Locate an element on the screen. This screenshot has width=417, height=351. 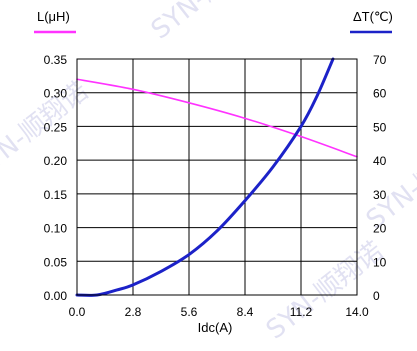
y-tick-label: 0.15 is located at coordinates (56, 195).